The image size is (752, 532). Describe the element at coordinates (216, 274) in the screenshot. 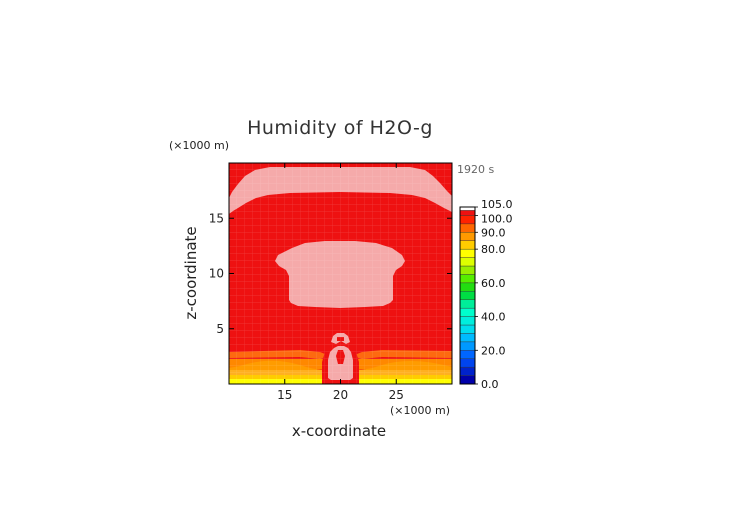

I see `y-tick-label: 10` at that location.